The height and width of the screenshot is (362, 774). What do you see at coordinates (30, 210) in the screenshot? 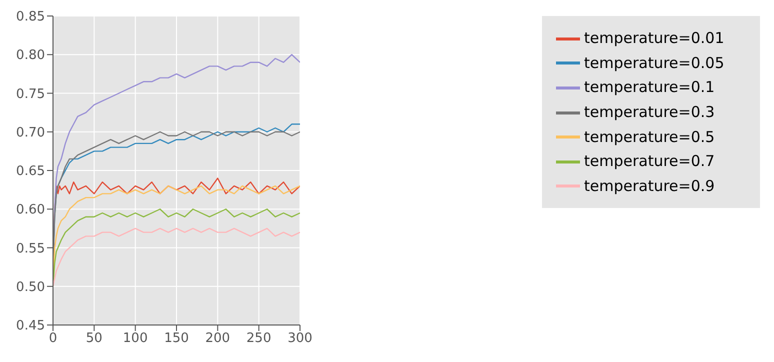
I see `y-tick-label: 0.60` at bounding box center [30, 210].